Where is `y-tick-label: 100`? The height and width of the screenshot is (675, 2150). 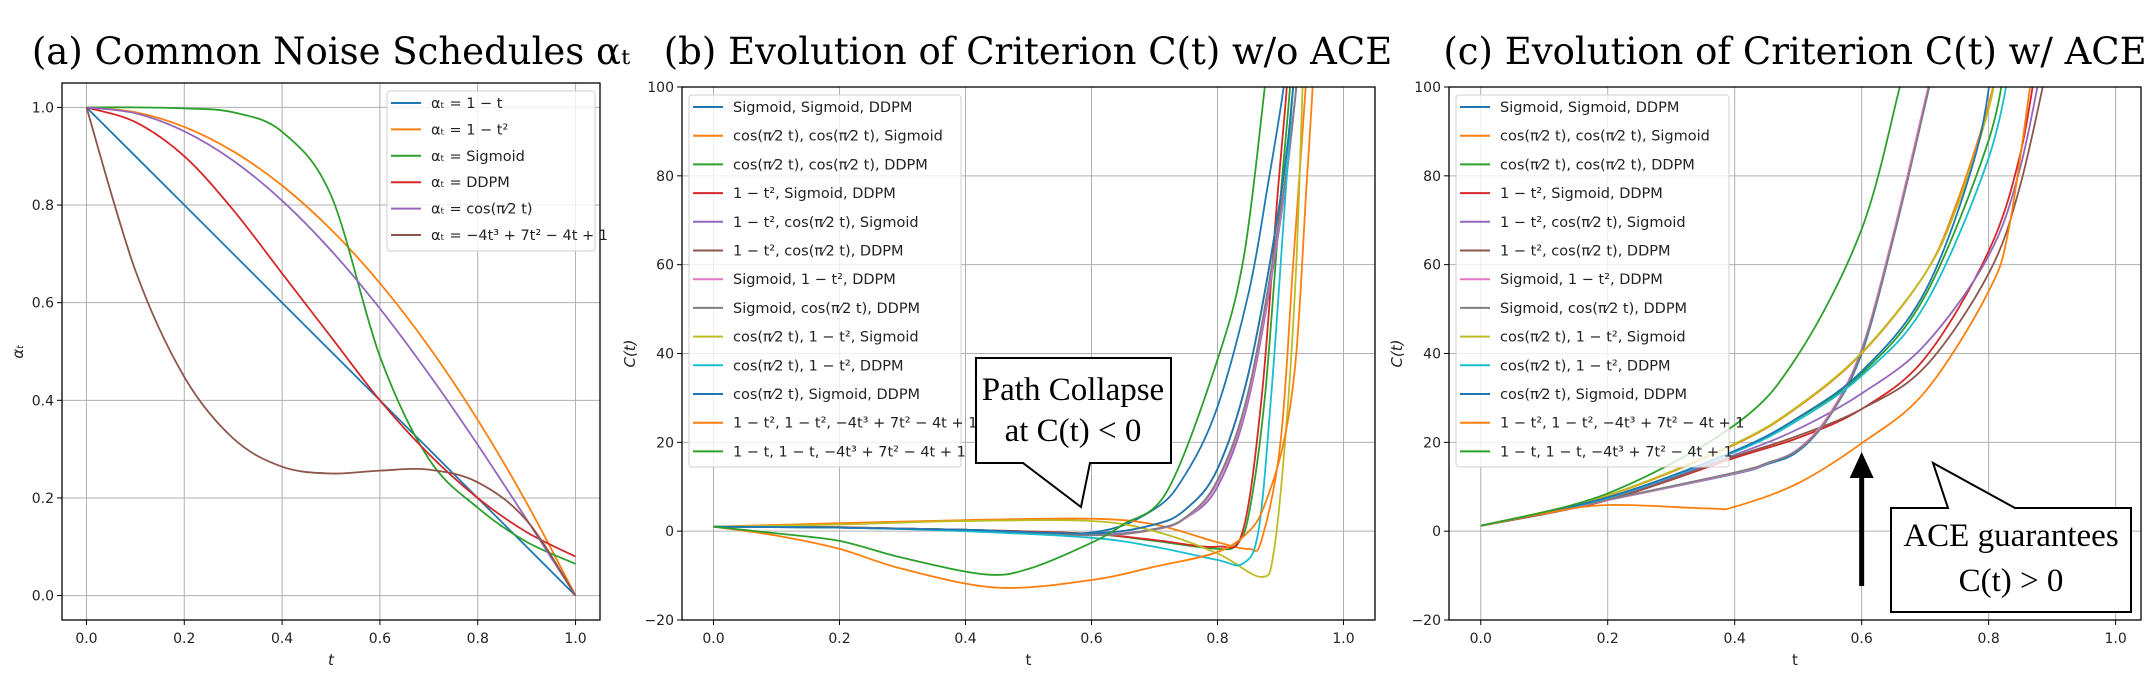 y-tick-label: 100 is located at coordinates (1427, 88).